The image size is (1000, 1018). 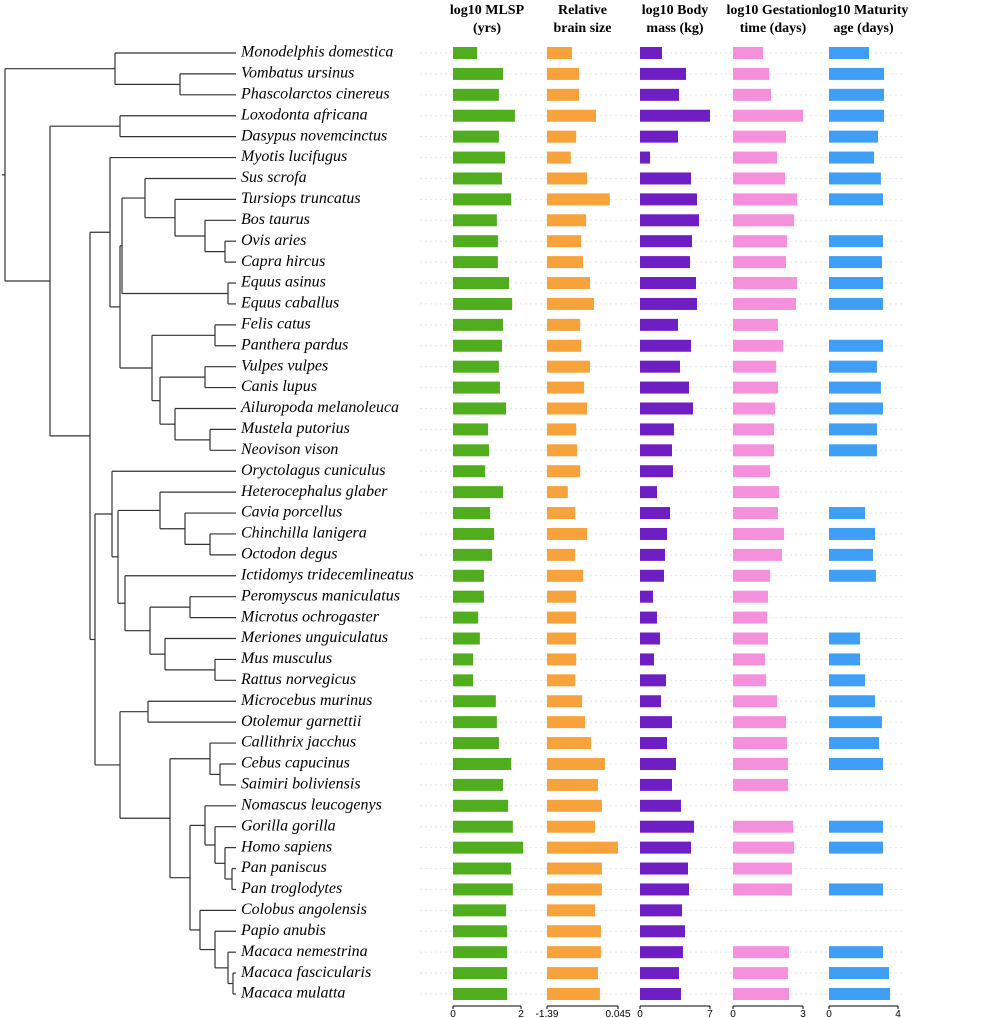 I want to click on species-label: Oryctolagus cuniculus, so click(x=313, y=470).